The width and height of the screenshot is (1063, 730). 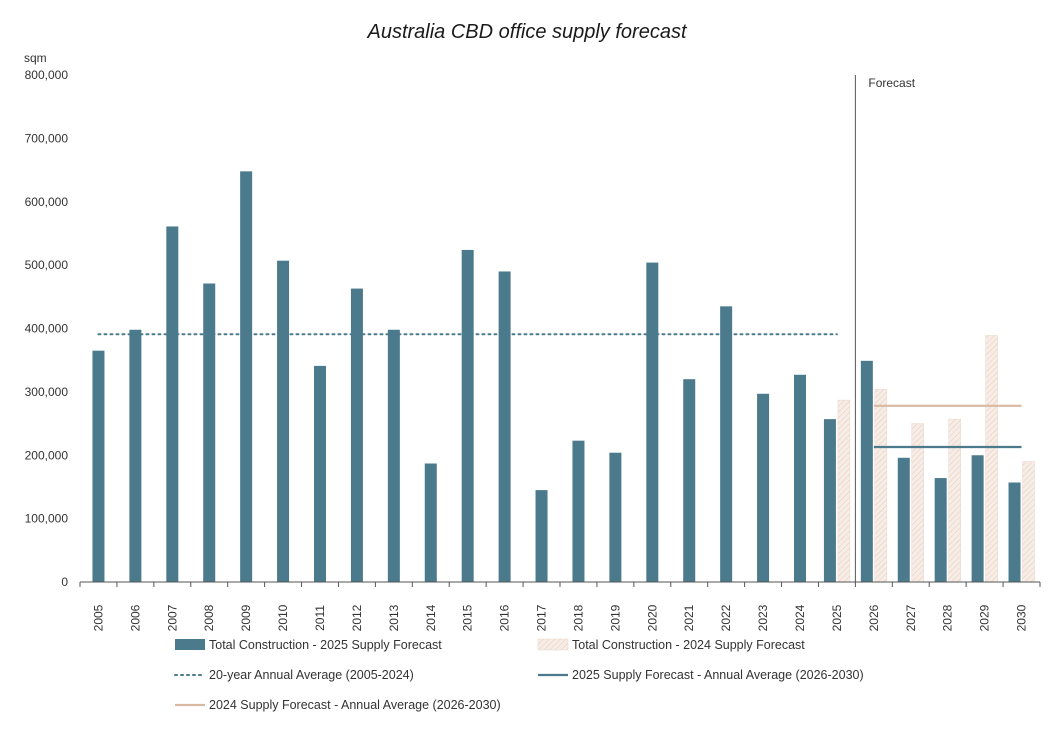 What do you see at coordinates (47, 455) in the screenshot?
I see `y-tick-label: 200,000` at bounding box center [47, 455].